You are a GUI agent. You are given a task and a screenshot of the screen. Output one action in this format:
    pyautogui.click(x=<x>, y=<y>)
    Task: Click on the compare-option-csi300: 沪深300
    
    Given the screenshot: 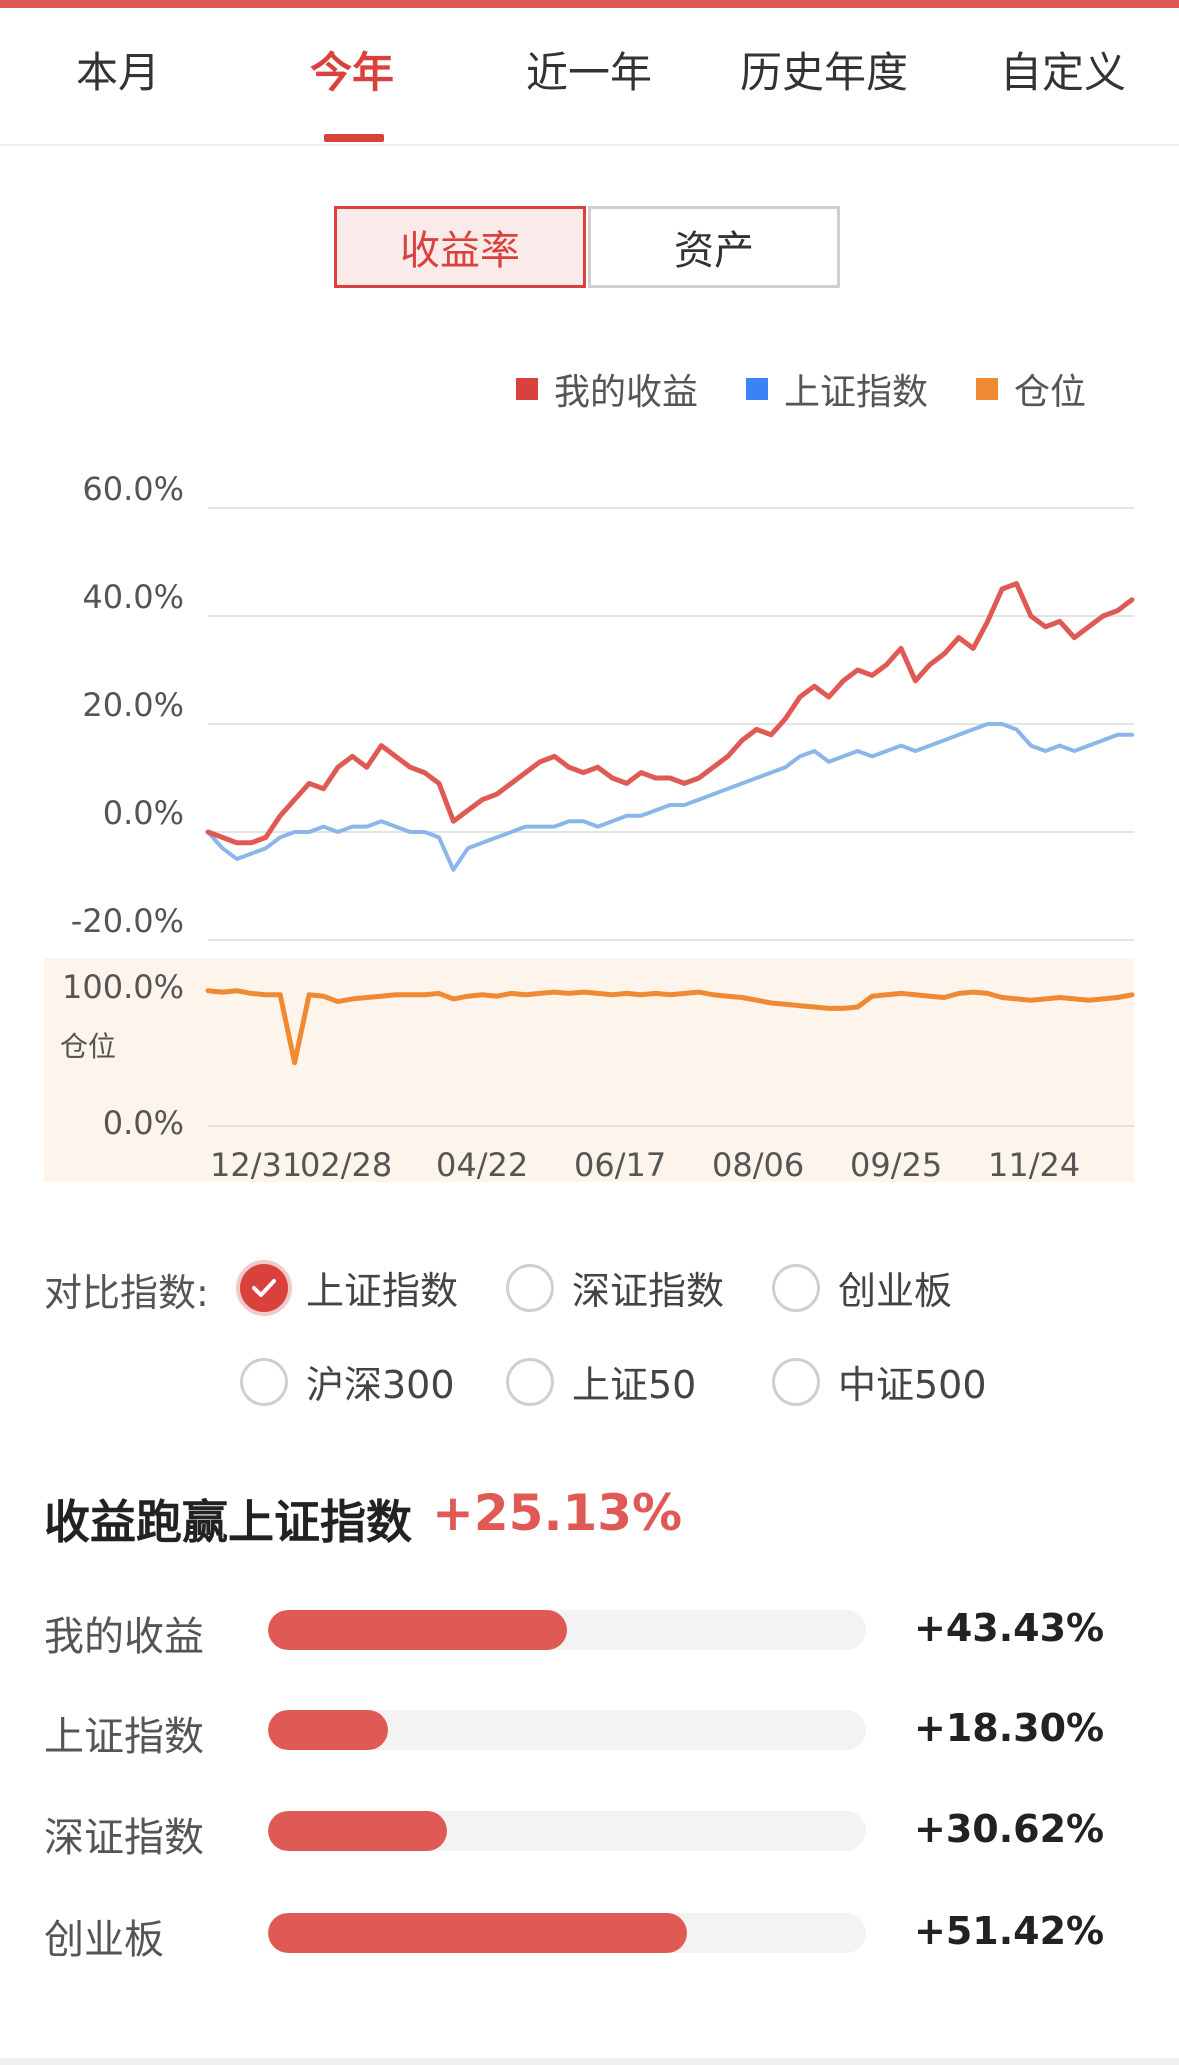 What is the action you would take?
    pyautogui.click(x=347, y=1381)
    